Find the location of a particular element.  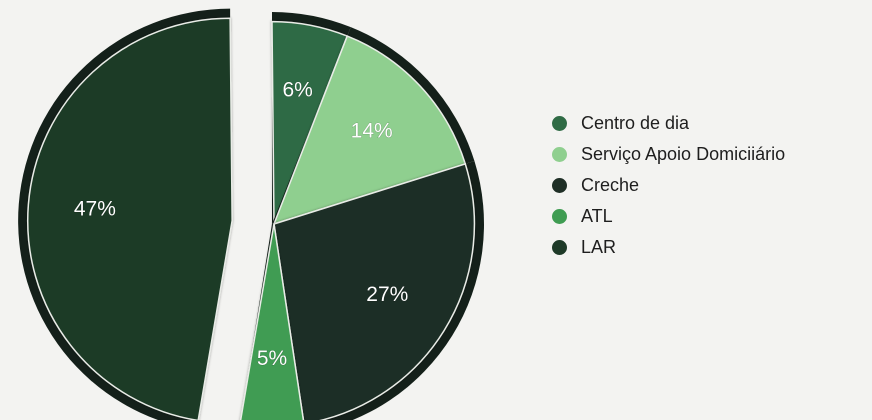

pie-slice-label: 47% is located at coordinates (95, 208).